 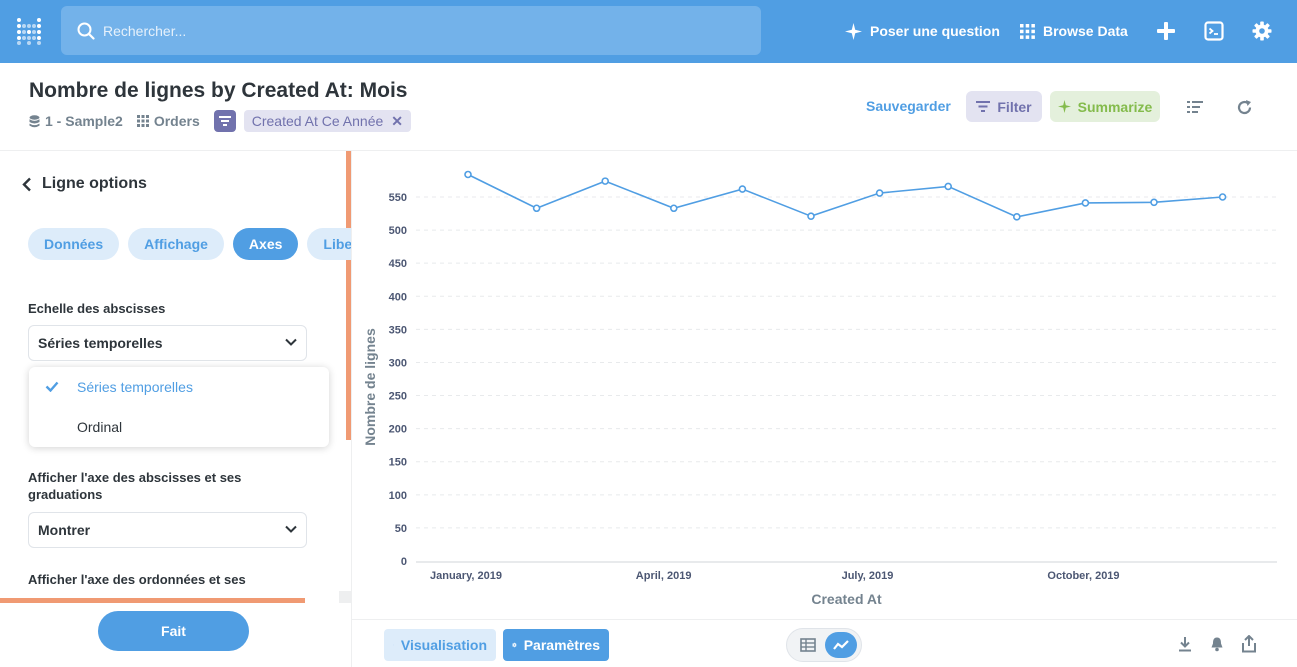 I want to click on y-tick-label: 100, so click(x=398, y=496).